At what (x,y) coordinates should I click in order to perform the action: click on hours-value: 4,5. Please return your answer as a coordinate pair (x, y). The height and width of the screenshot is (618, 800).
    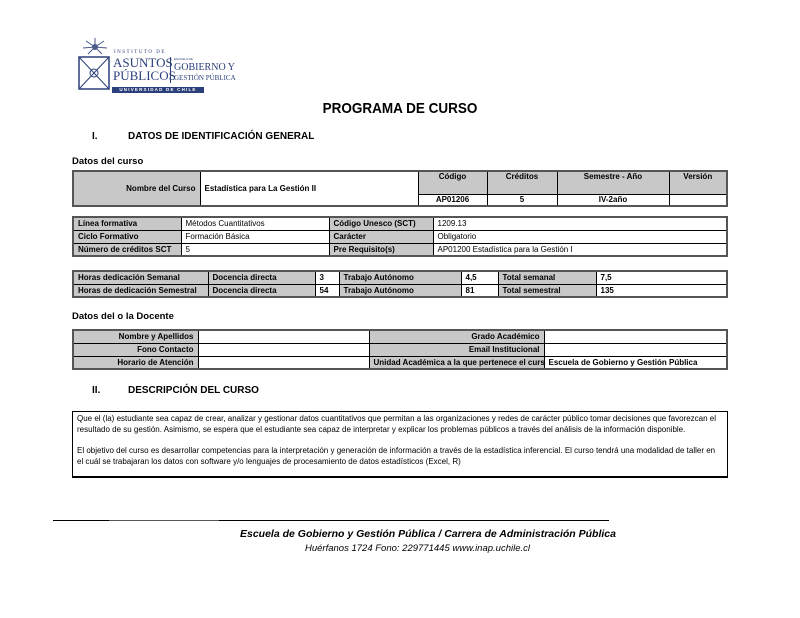
    Looking at the image, I should click on (479, 277).